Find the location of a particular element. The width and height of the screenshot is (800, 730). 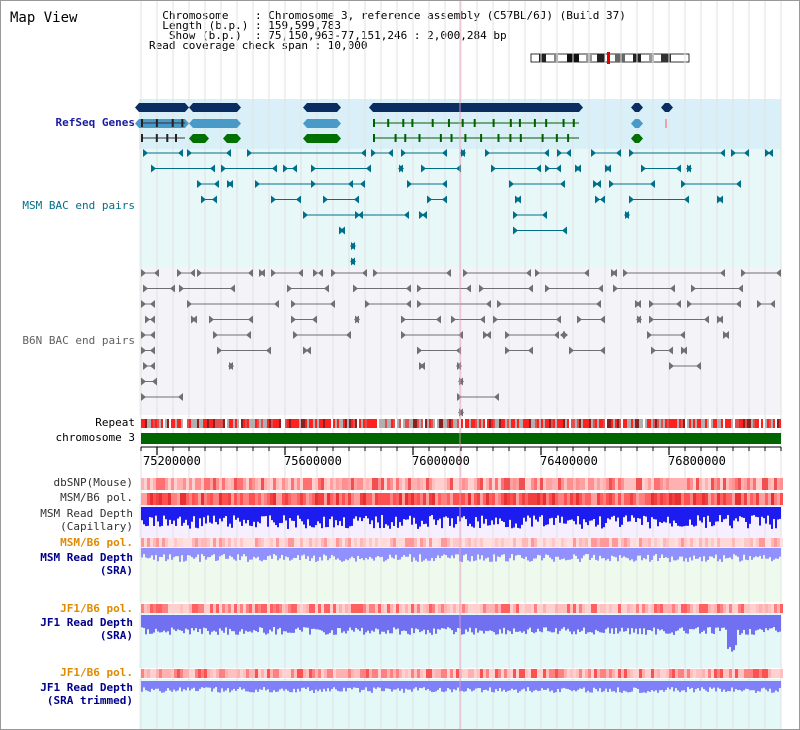

b6n-bac-label: B6N BAC end pairs is located at coordinates (78, 340).